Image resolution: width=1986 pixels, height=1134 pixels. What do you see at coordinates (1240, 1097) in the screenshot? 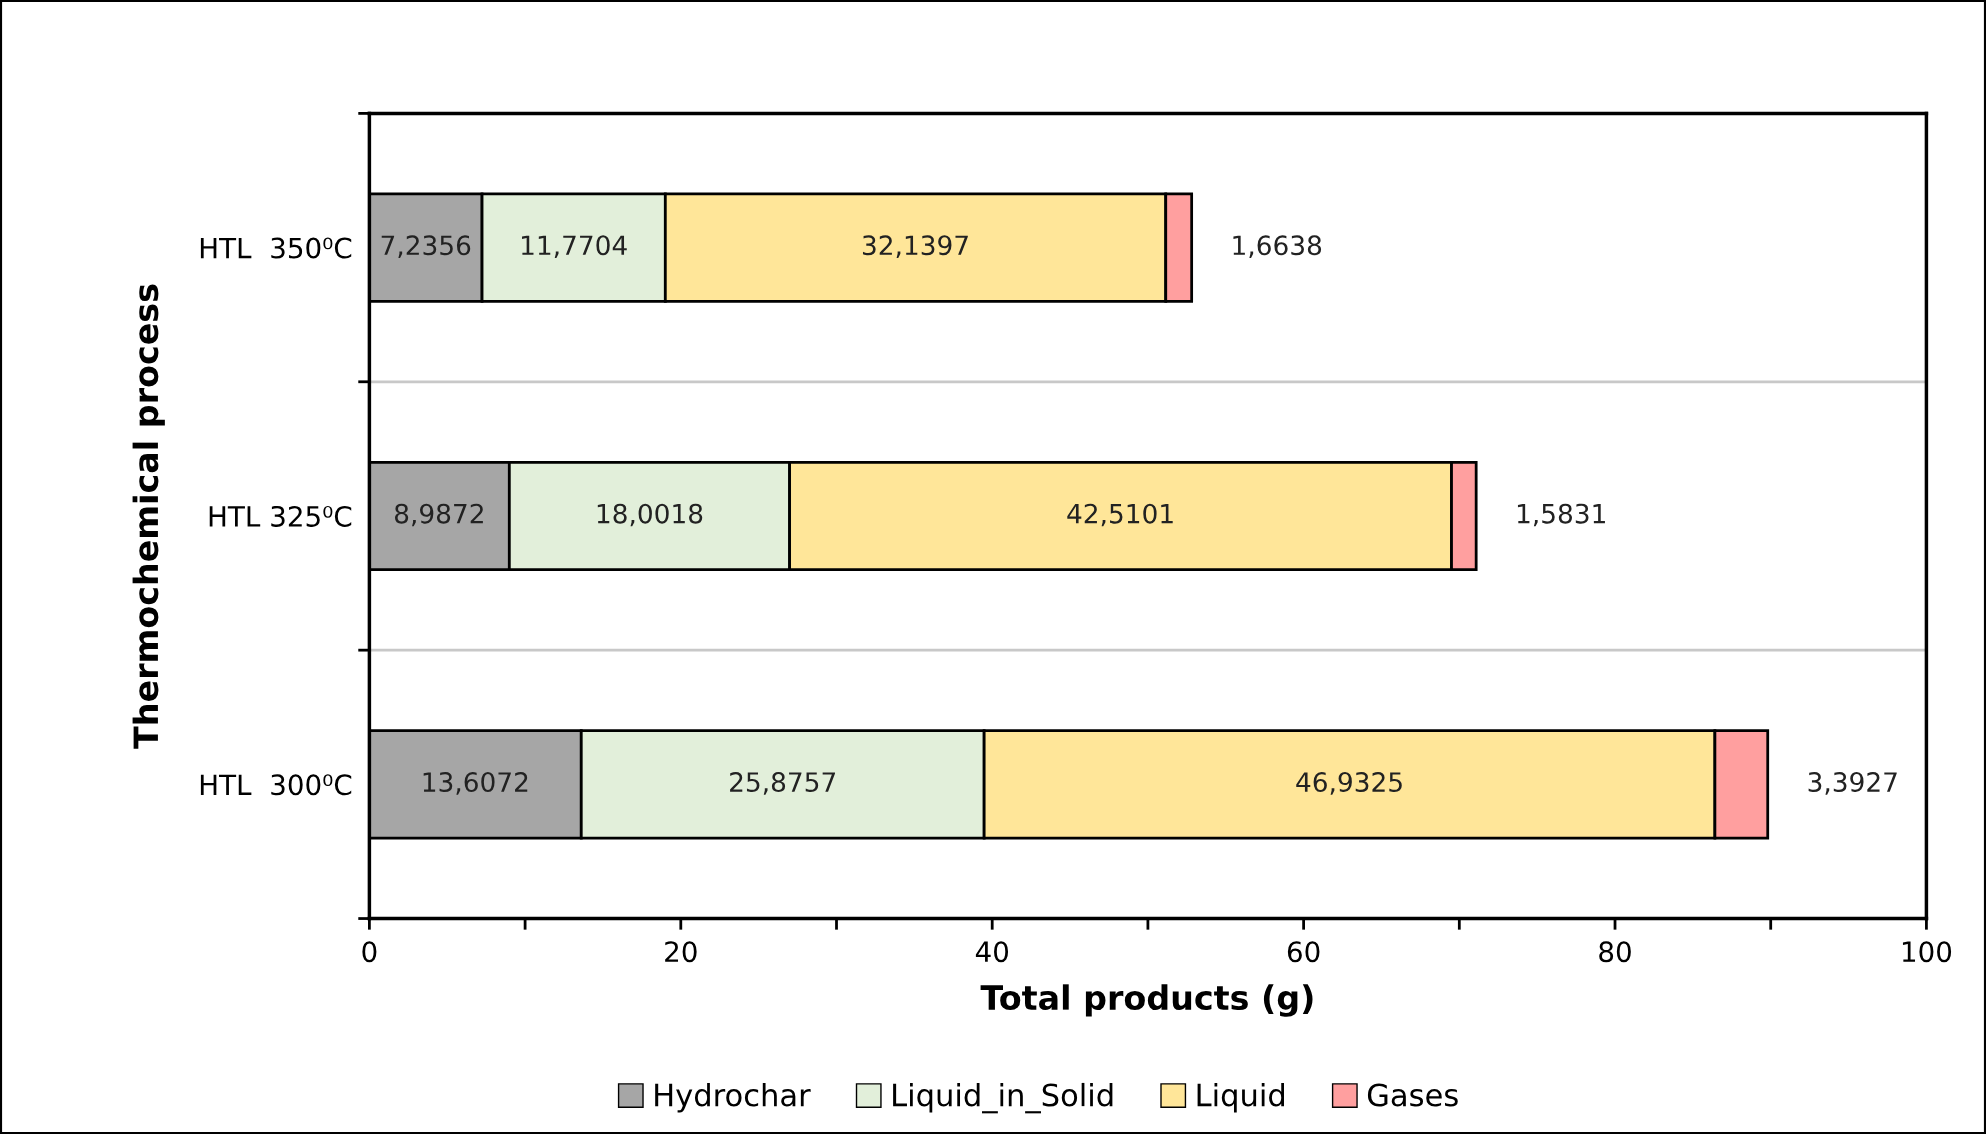
I see `legend-label: Liquid` at bounding box center [1240, 1097].